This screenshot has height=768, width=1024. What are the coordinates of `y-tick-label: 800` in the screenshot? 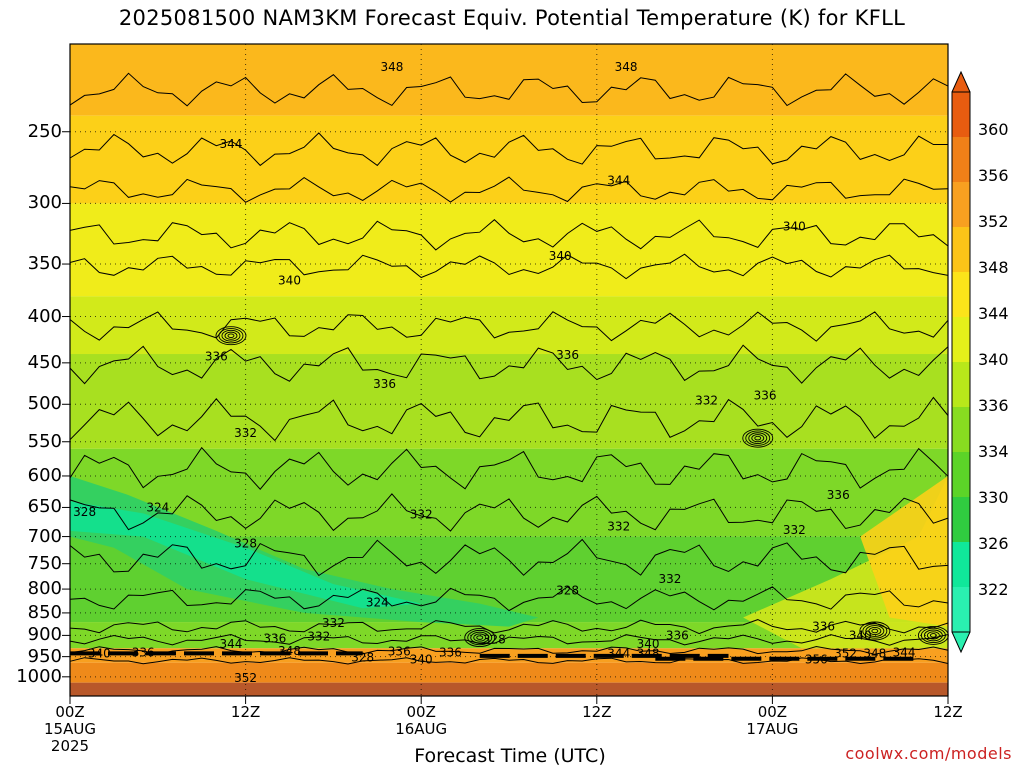 It's located at (44, 589).